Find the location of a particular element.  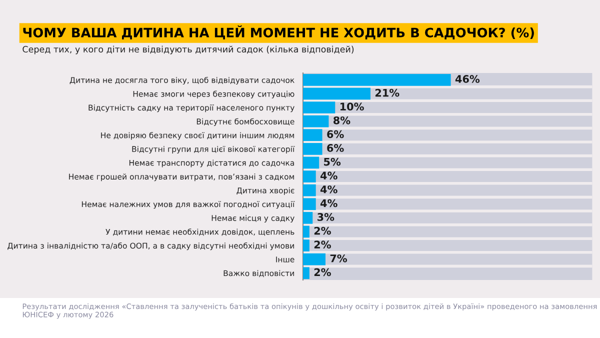

chart-title: ЧОМУ ВАША ДИТИНА НА ЦЕЙ МОМЕНТ НЕ ХОДИТЬ В САДОЧОК? (%) is located at coordinates (278, 32).